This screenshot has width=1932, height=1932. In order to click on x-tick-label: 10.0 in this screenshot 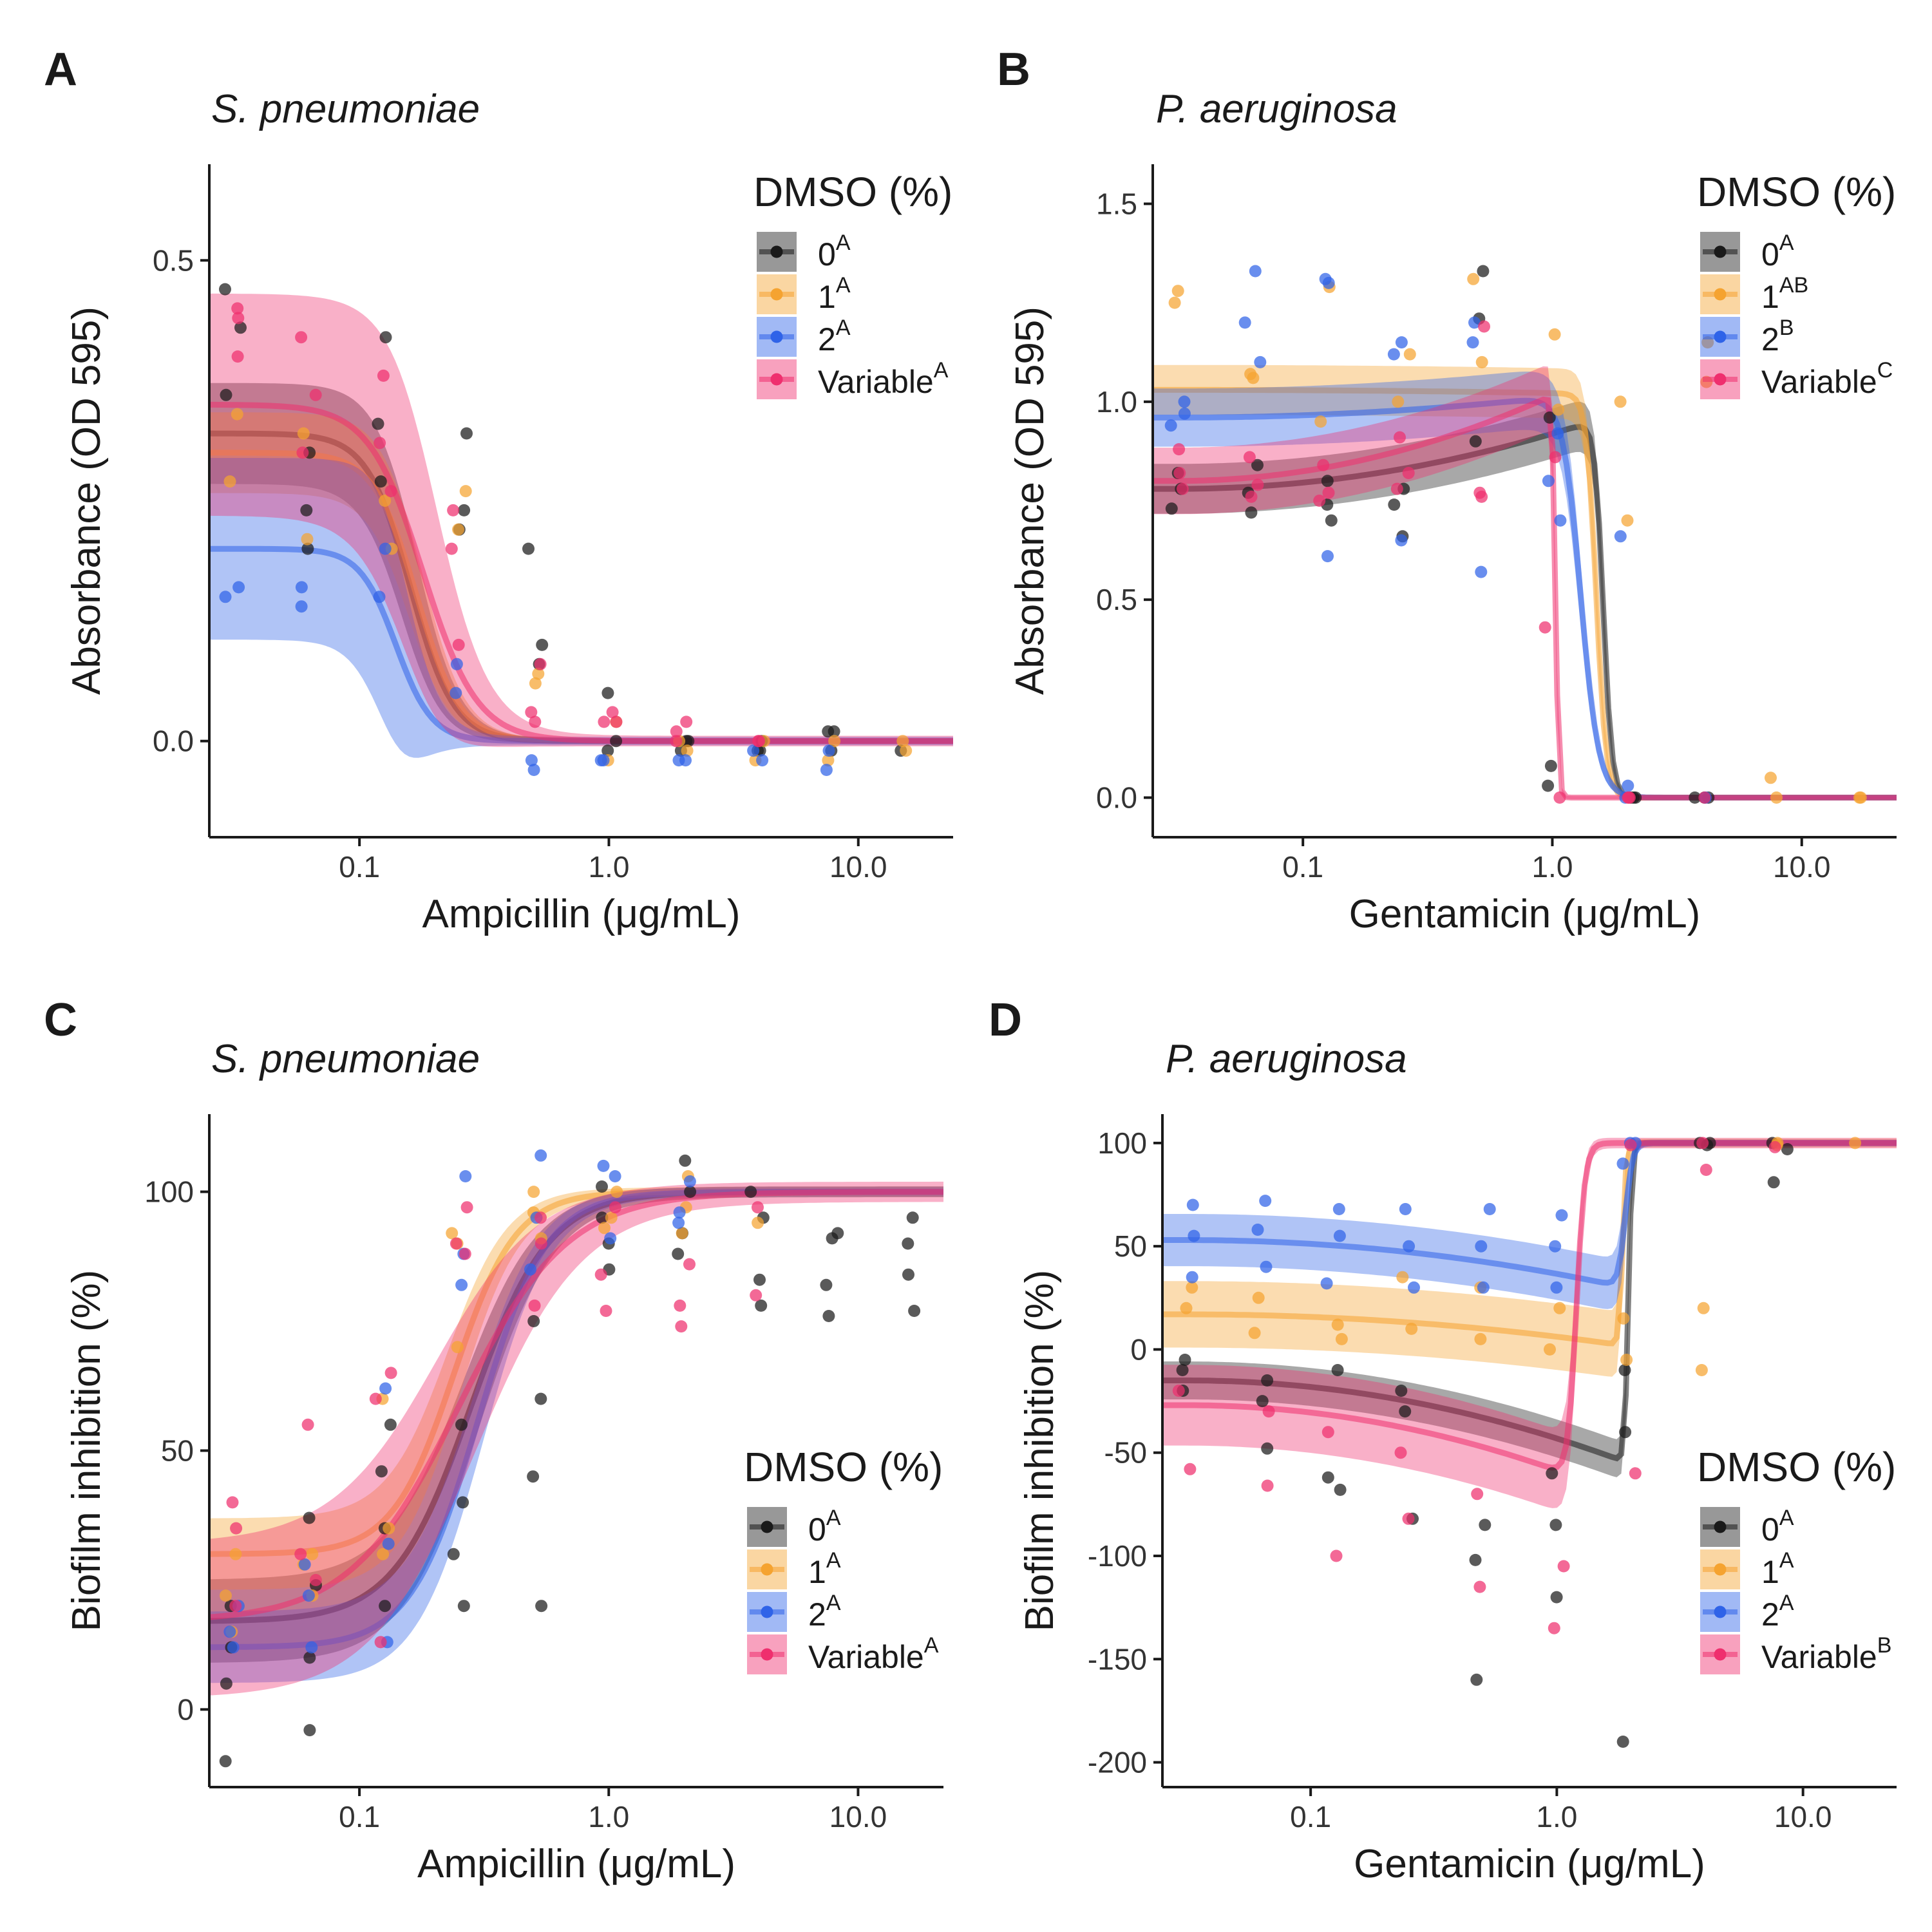, I will do `click(1803, 1816)`.